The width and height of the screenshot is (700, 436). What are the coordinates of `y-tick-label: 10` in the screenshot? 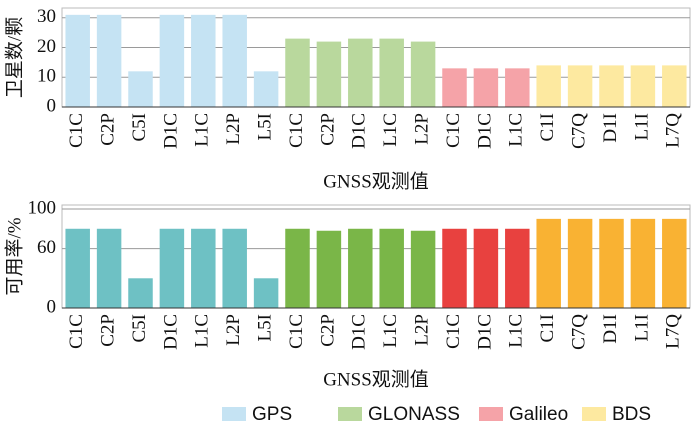 It's located at (46, 76).